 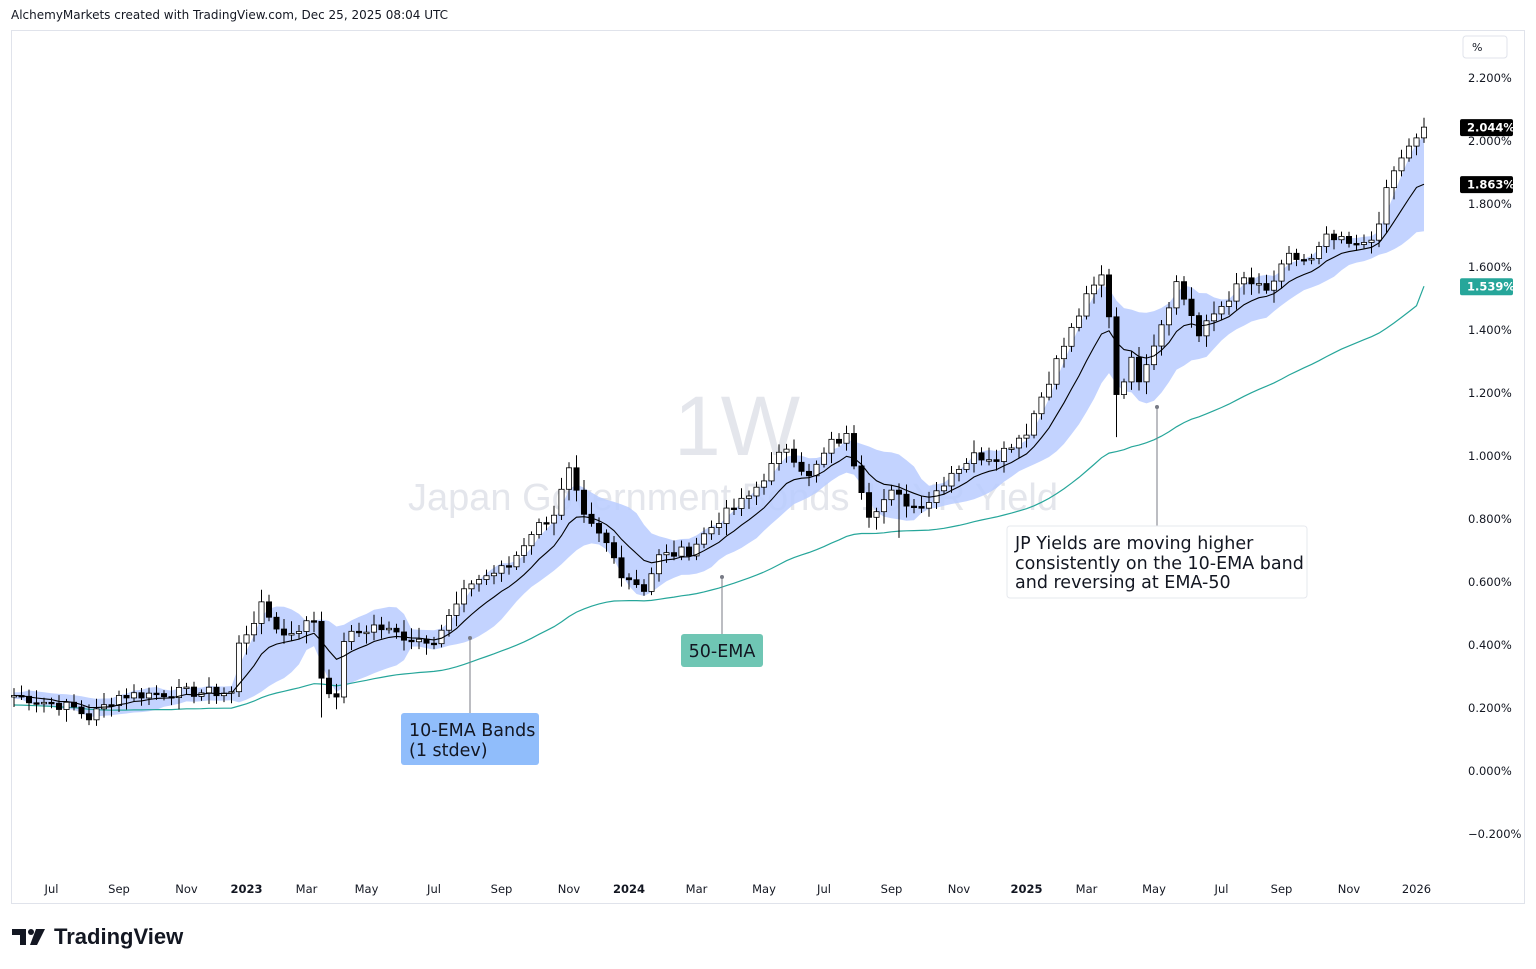 What do you see at coordinates (1487, 185) in the screenshot?
I see `ema10-value-tag: 1.863%` at bounding box center [1487, 185].